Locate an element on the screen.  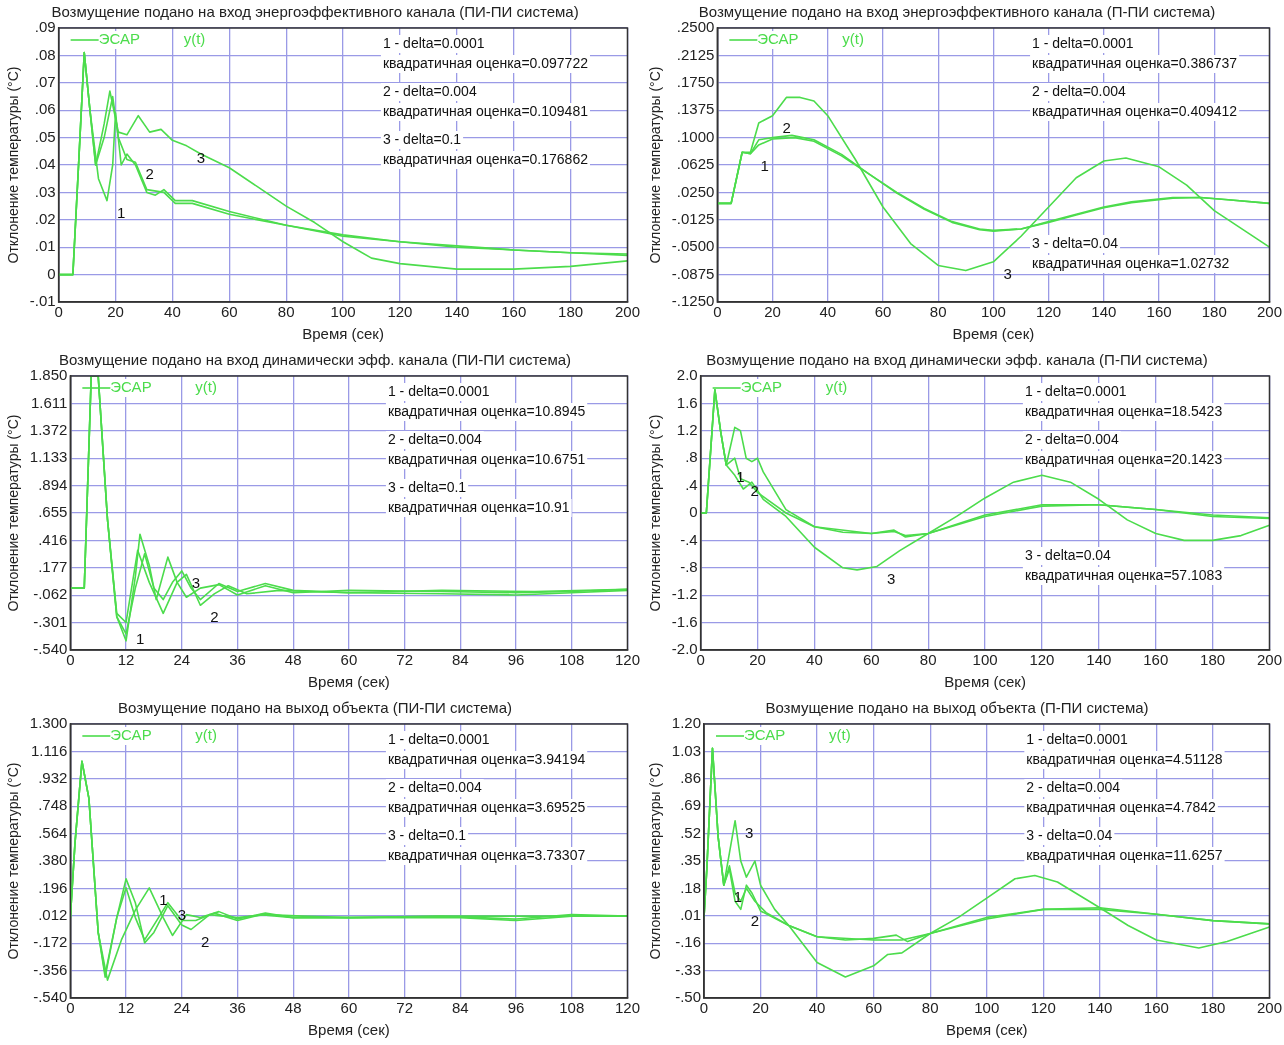
x-tick-label: 100 is located at coordinates (343, 312).